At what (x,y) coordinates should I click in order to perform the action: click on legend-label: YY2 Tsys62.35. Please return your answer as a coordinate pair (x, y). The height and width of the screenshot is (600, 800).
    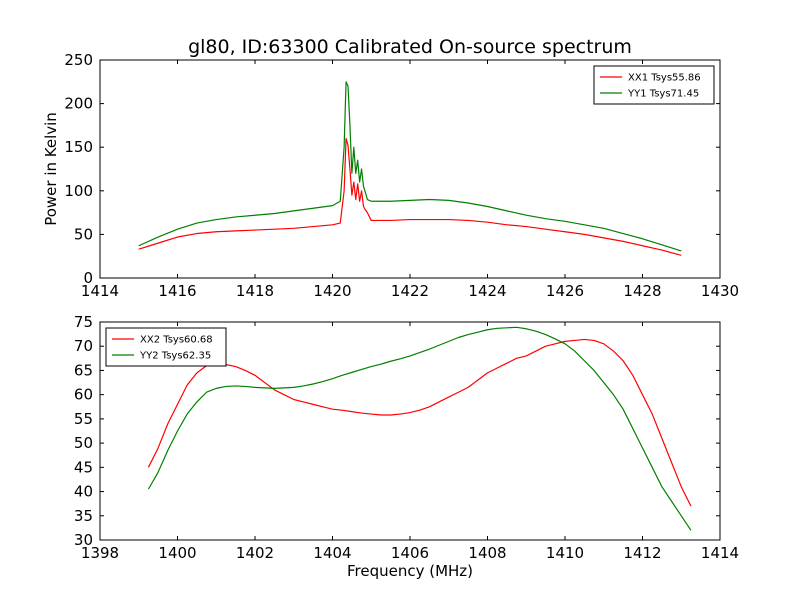
    Looking at the image, I should click on (175, 356).